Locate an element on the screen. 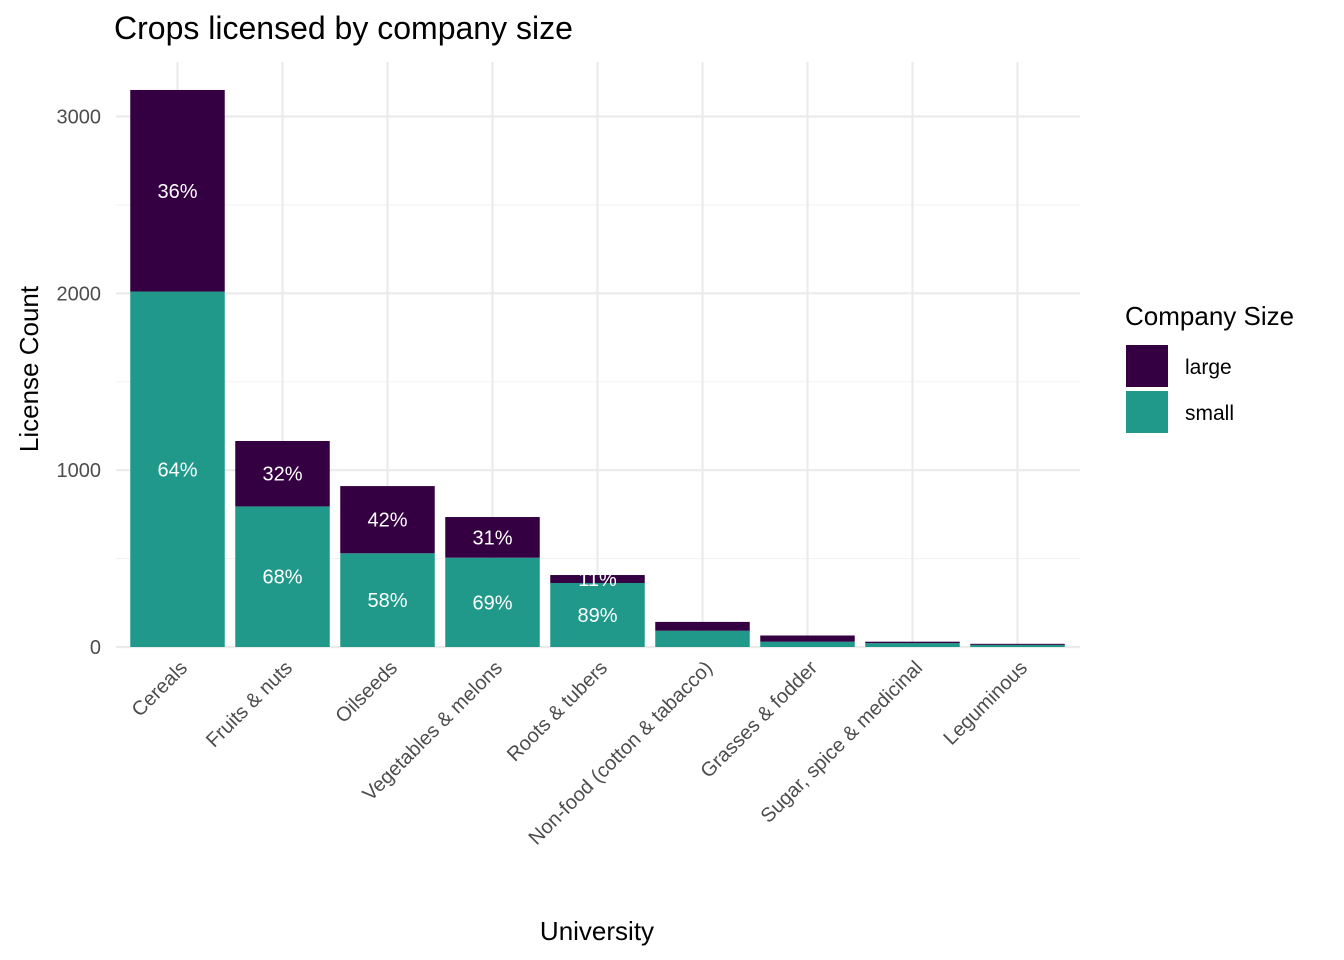 This screenshot has height=960, width=1344. chart-title: Crops licensed by company size is located at coordinates (343, 28).